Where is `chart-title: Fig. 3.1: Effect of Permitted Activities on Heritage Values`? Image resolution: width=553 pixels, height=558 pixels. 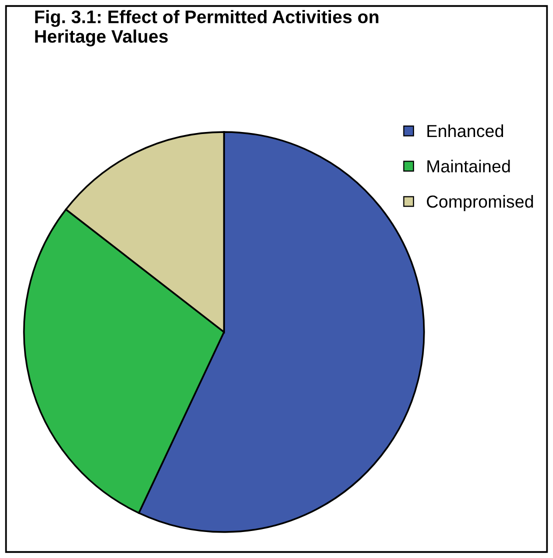 chart-title: Fig. 3.1: Effect of Permitted Activities on Heritage Values is located at coordinates (206, 28).